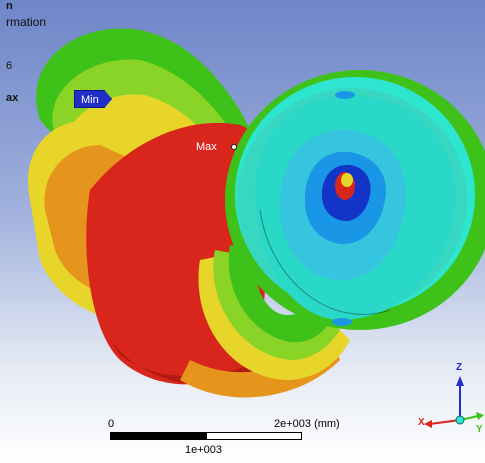  I want to click on scale-bar-black-segment, so click(159, 436).